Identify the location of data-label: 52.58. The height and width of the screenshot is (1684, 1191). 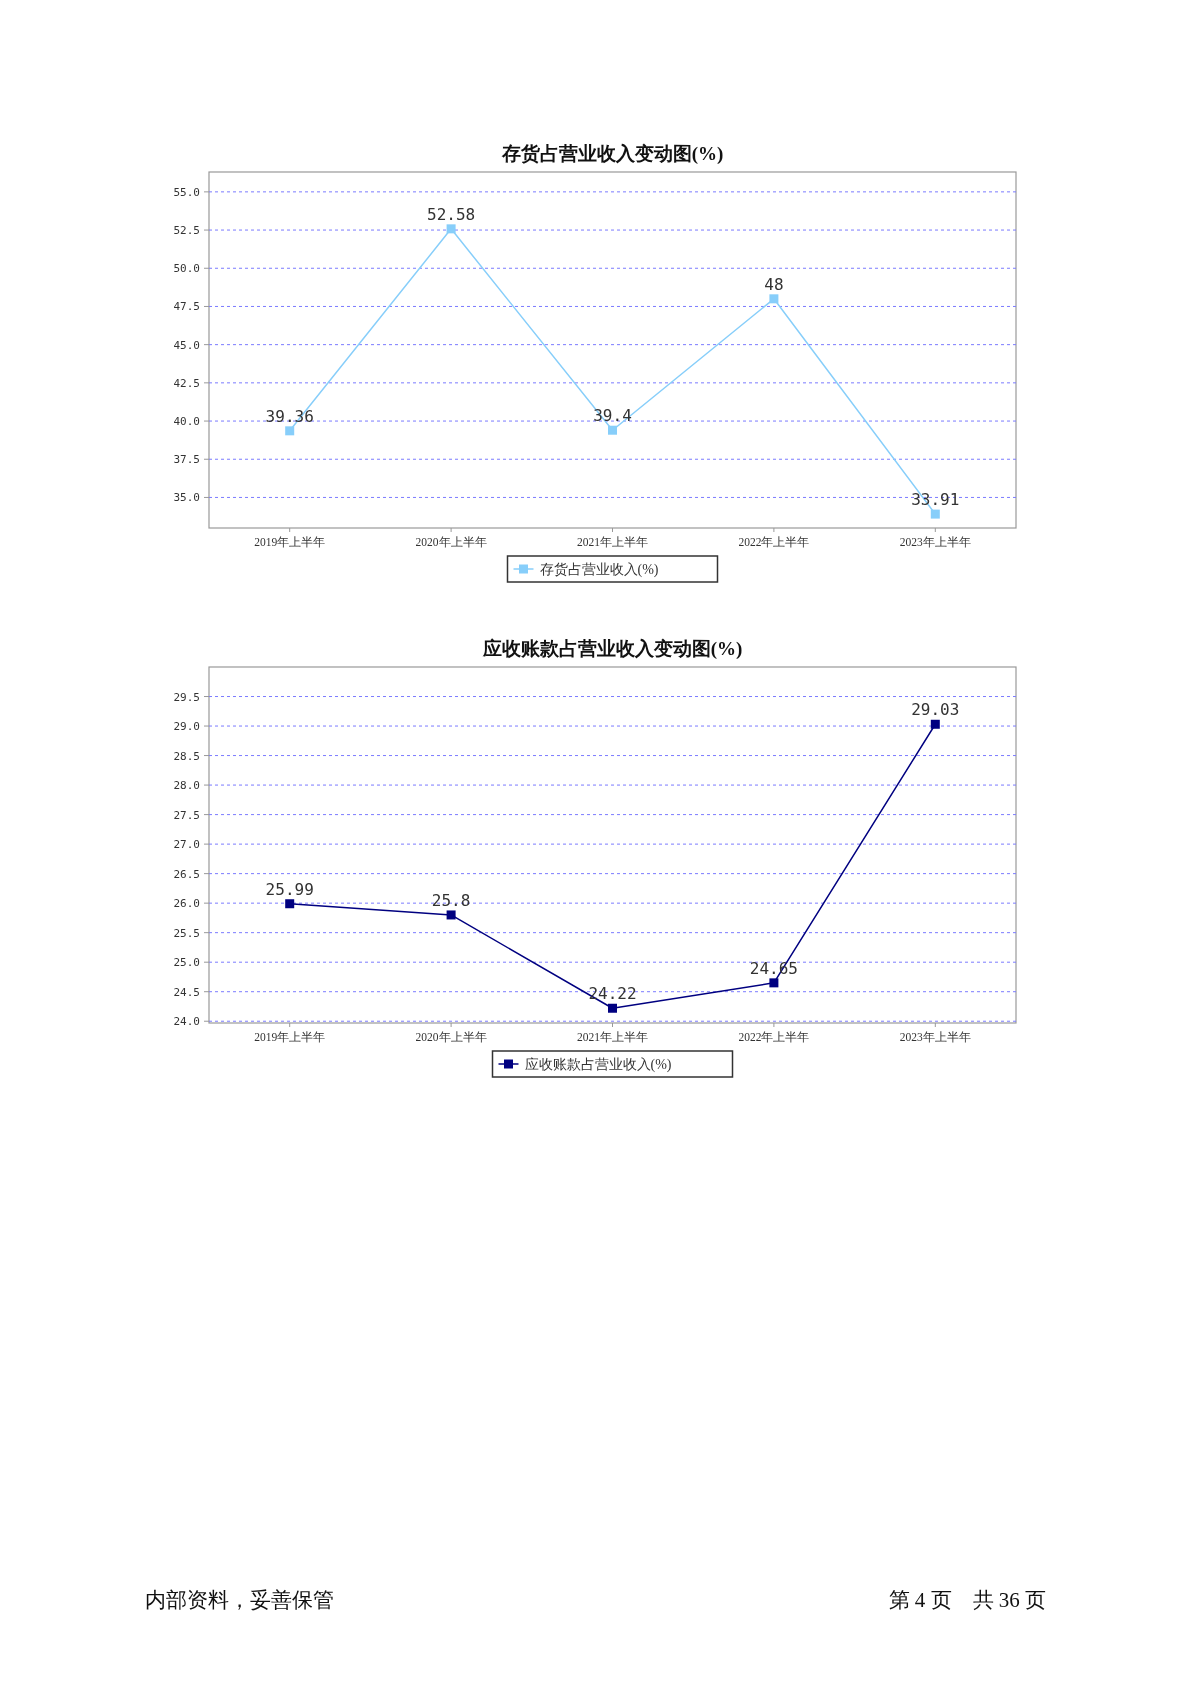
(451, 214).